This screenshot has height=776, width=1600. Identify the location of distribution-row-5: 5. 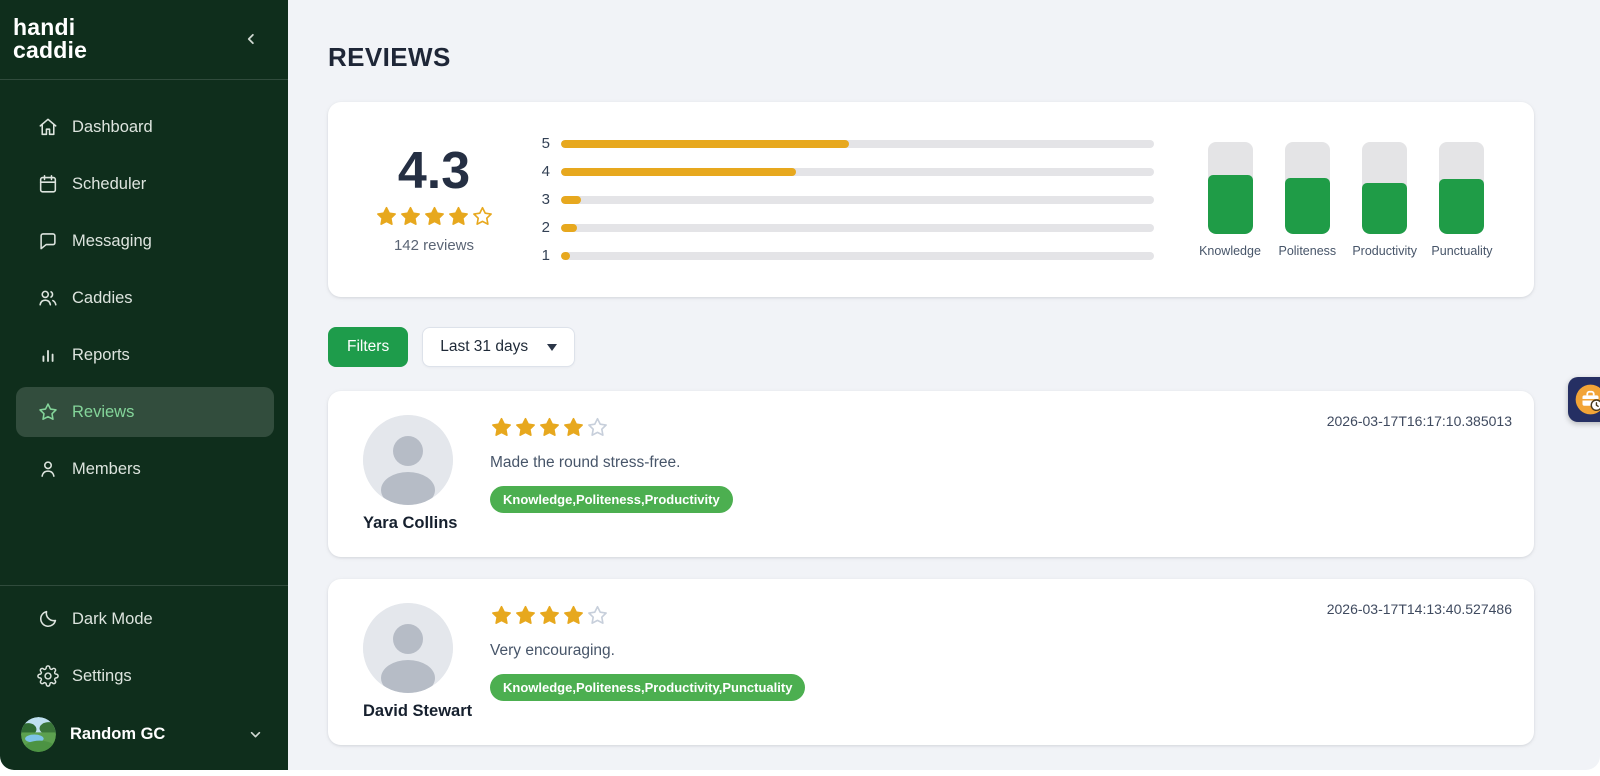
(845, 144).